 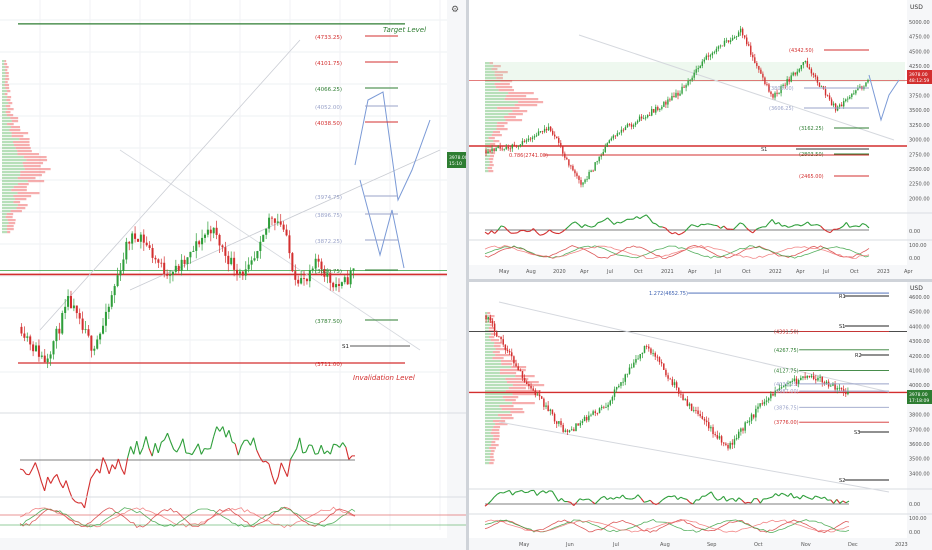 What do you see at coordinates (638, 272) in the screenshot?
I see `x-tick-label: Oct` at bounding box center [638, 272].